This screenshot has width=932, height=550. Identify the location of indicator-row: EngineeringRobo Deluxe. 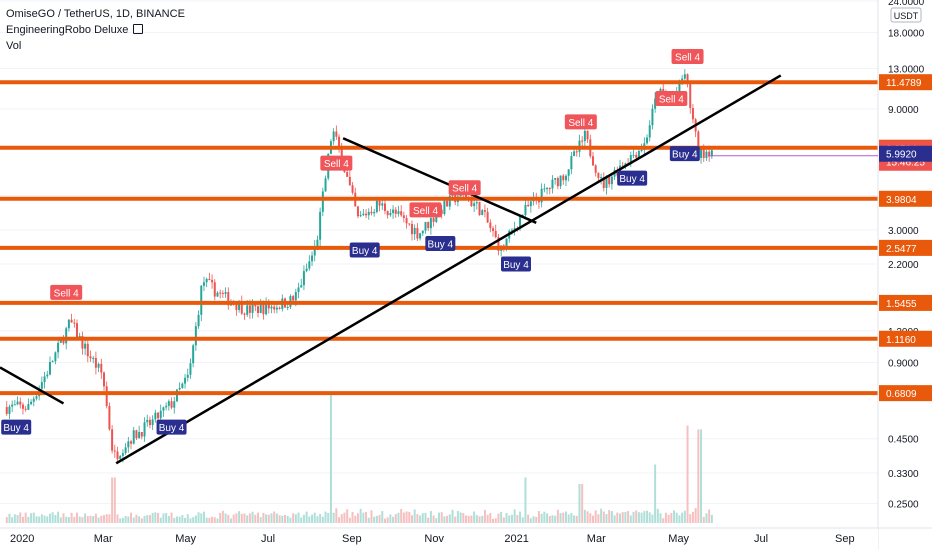
(75, 30).